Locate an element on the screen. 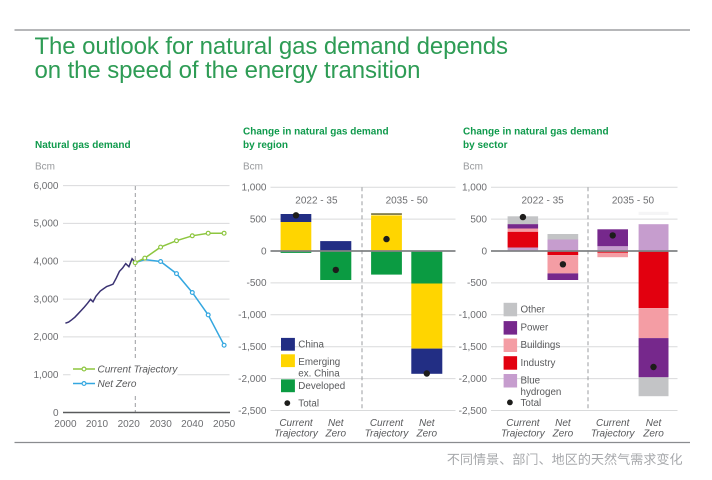  svg-text: Developed is located at coordinates (321, 386).